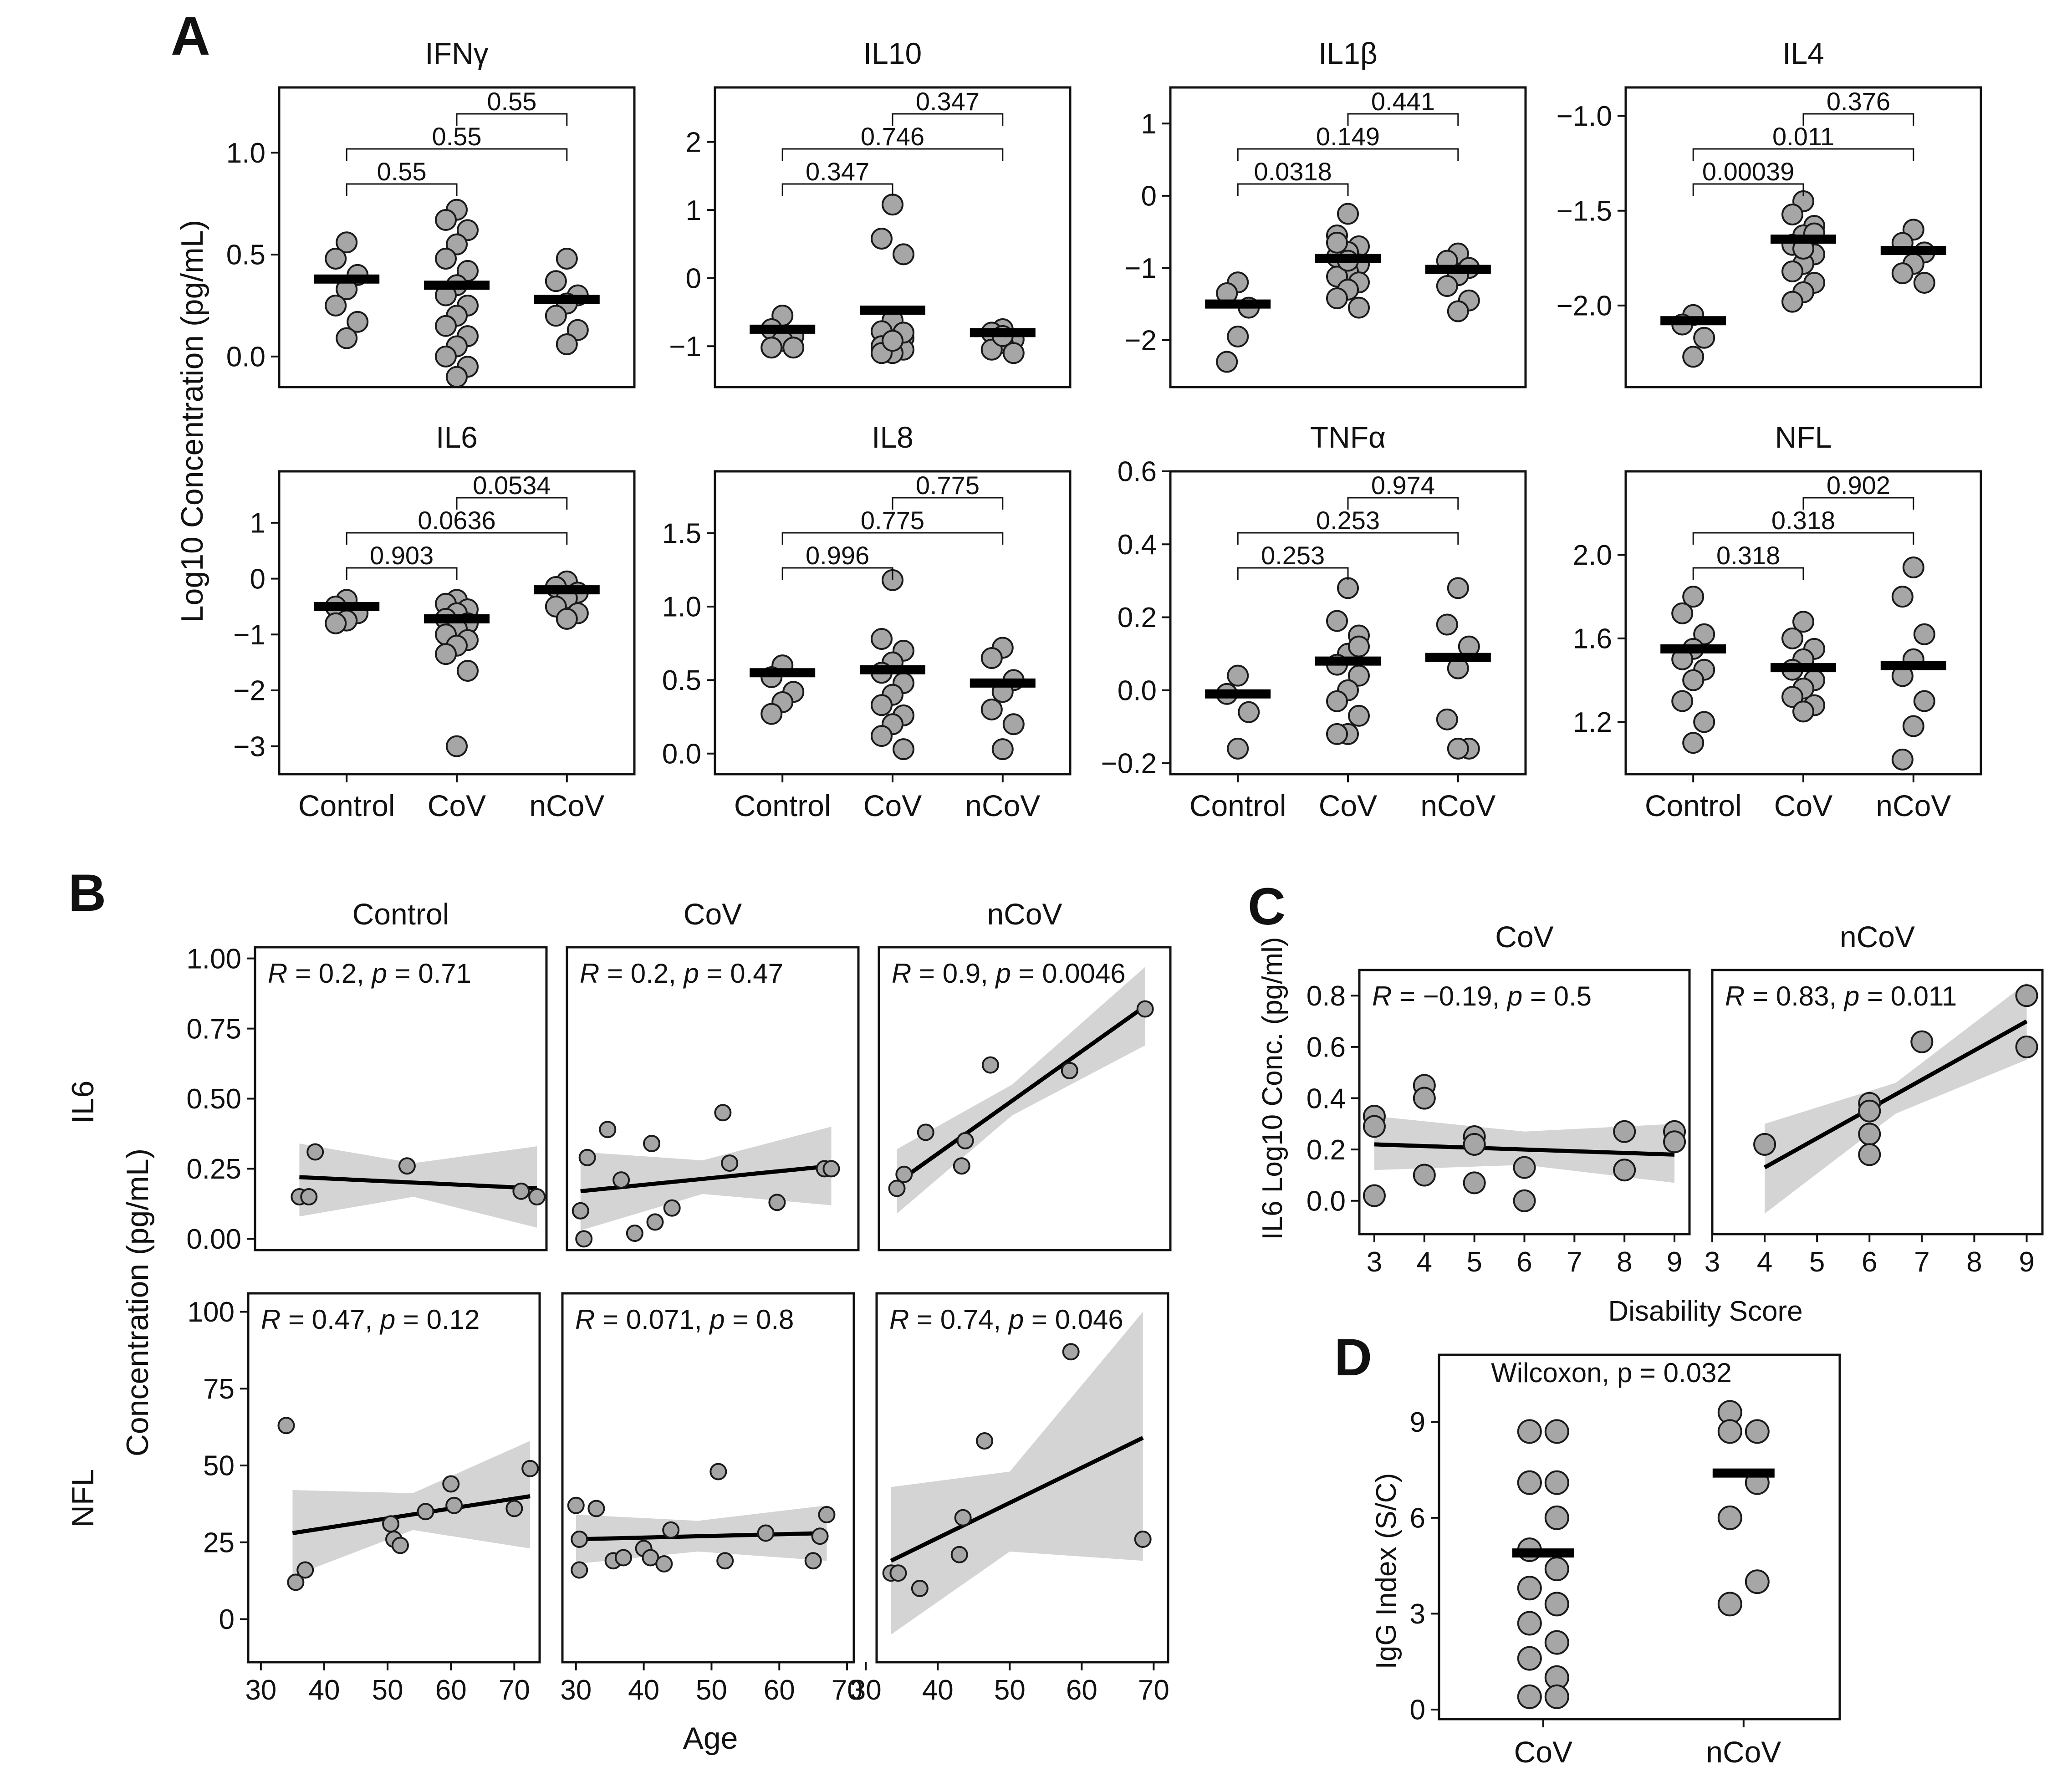 The width and height of the screenshot is (2067, 1792). What do you see at coordinates (1584, 211) in the screenshot?
I see `A4-ytick-label: −1.5` at bounding box center [1584, 211].